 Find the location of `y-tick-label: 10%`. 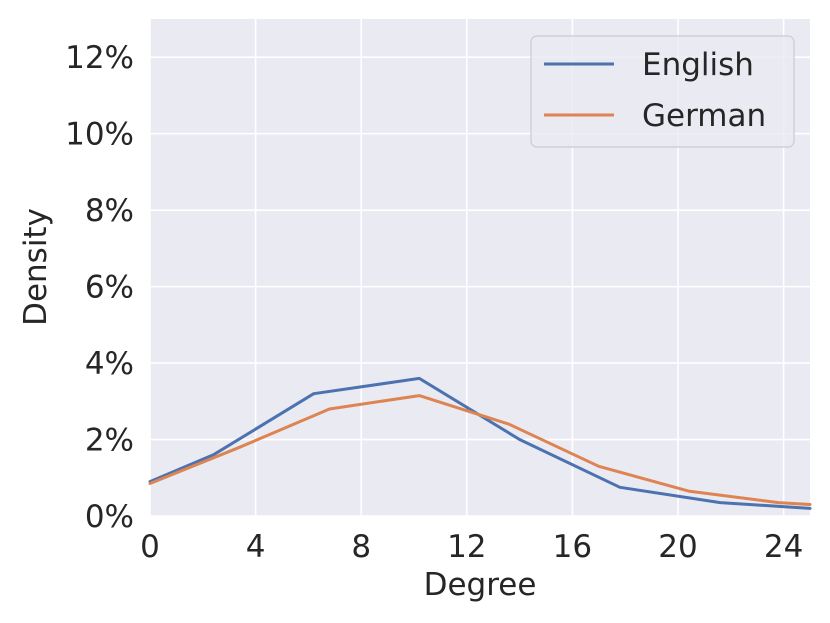

y-tick-label: 10% is located at coordinates (99, 135).